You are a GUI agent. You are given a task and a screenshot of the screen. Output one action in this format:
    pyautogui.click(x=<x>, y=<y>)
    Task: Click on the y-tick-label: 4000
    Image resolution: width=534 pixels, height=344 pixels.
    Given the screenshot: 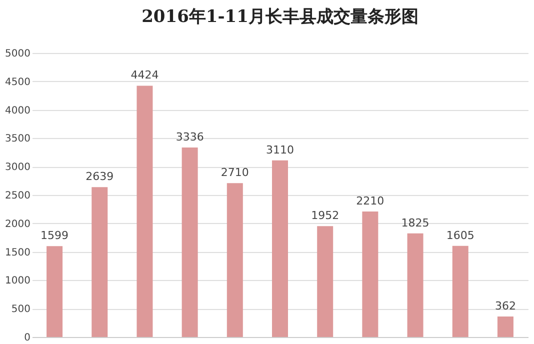 What is the action you would take?
    pyautogui.click(x=17, y=110)
    